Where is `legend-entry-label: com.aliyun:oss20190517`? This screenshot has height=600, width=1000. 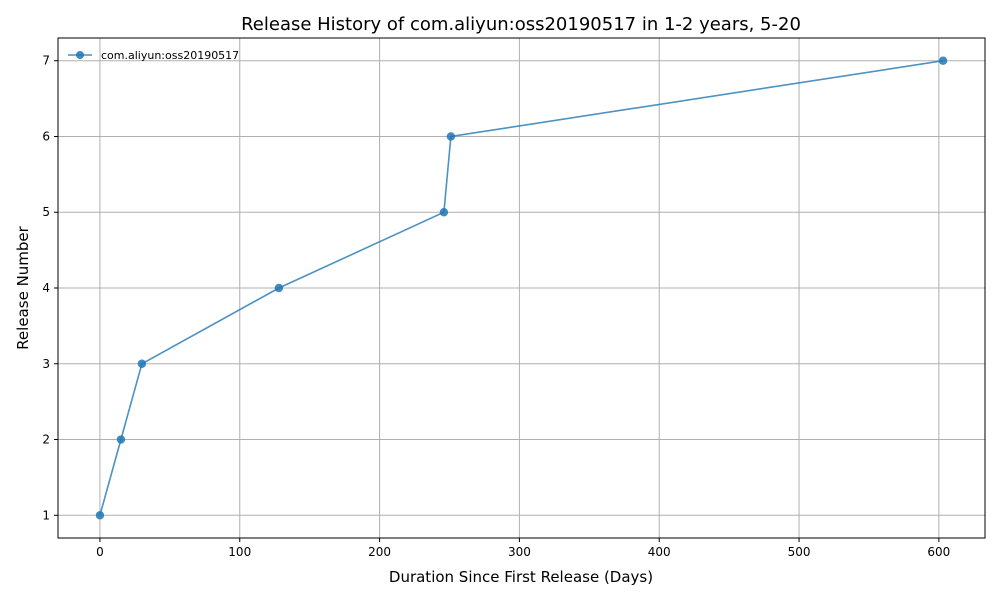 legend-entry-label: com.aliyun:oss20190517 is located at coordinates (170, 55).